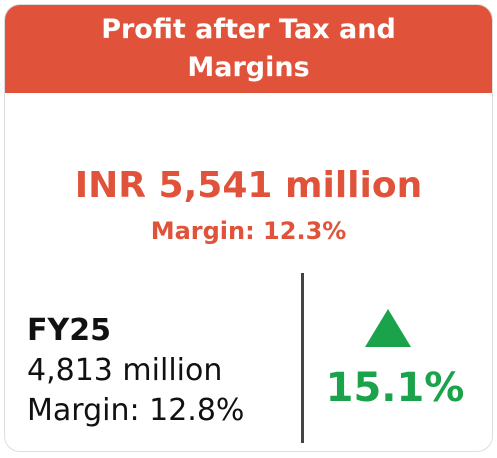  Describe the element at coordinates (248, 185) in the screenshot. I see `current-value: INR 5,541 million` at that location.